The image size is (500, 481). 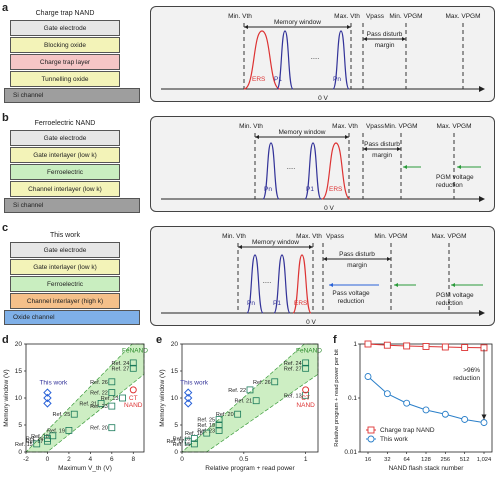 I want to click on max-vpgm-label: Max. VPGM, so click(x=448, y=236).